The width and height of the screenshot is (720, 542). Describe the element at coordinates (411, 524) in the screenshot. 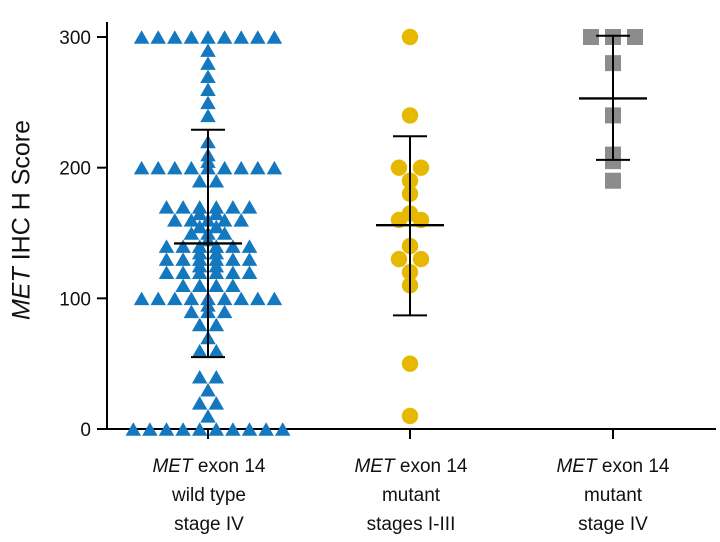

I see `x-category-2-line-3: stages I-III` at that location.